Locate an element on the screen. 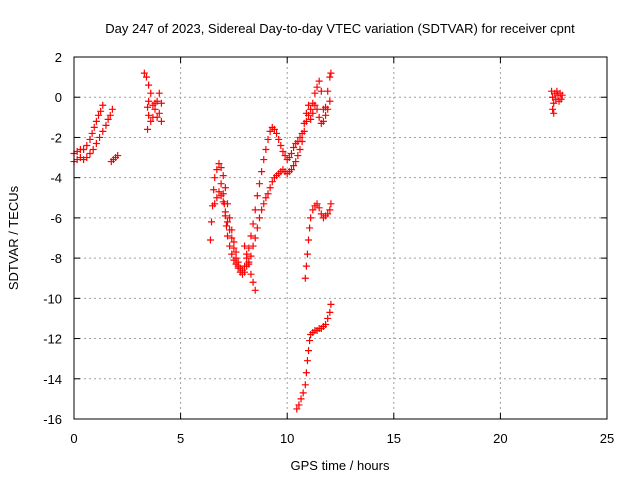  series-seg-c-left is located at coordinates (229, 226).